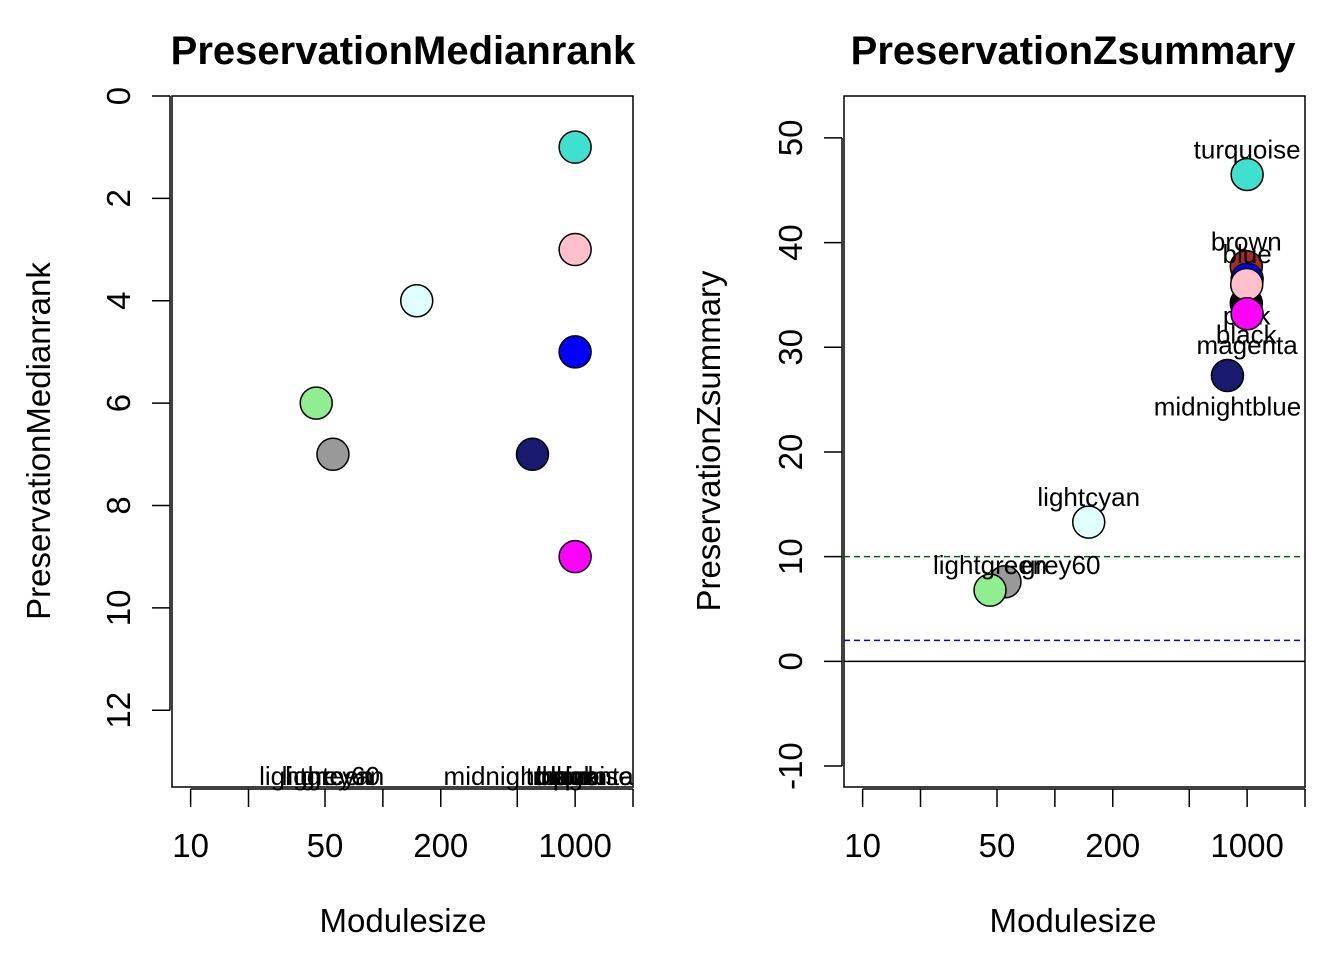 The height and width of the screenshot is (965, 1344). What do you see at coordinates (1248, 345) in the screenshot?
I see `point-label-magenta: magenta` at bounding box center [1248, 345].